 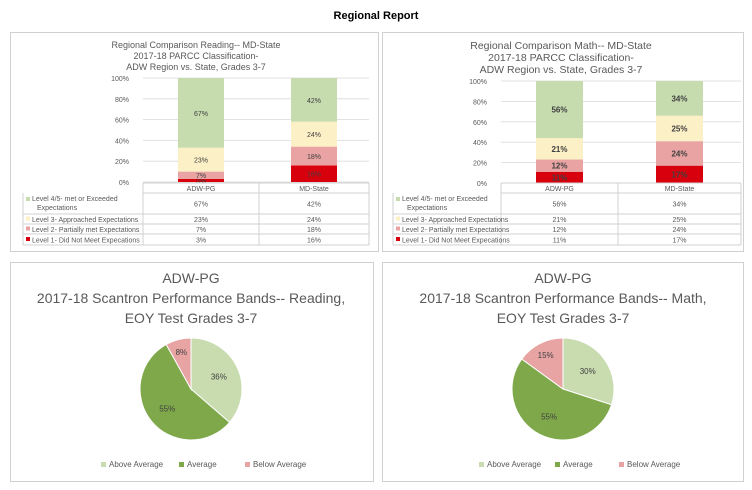 I want to click on series-name: Level 2- Partially met Expectations, so click(x=456, y=230).